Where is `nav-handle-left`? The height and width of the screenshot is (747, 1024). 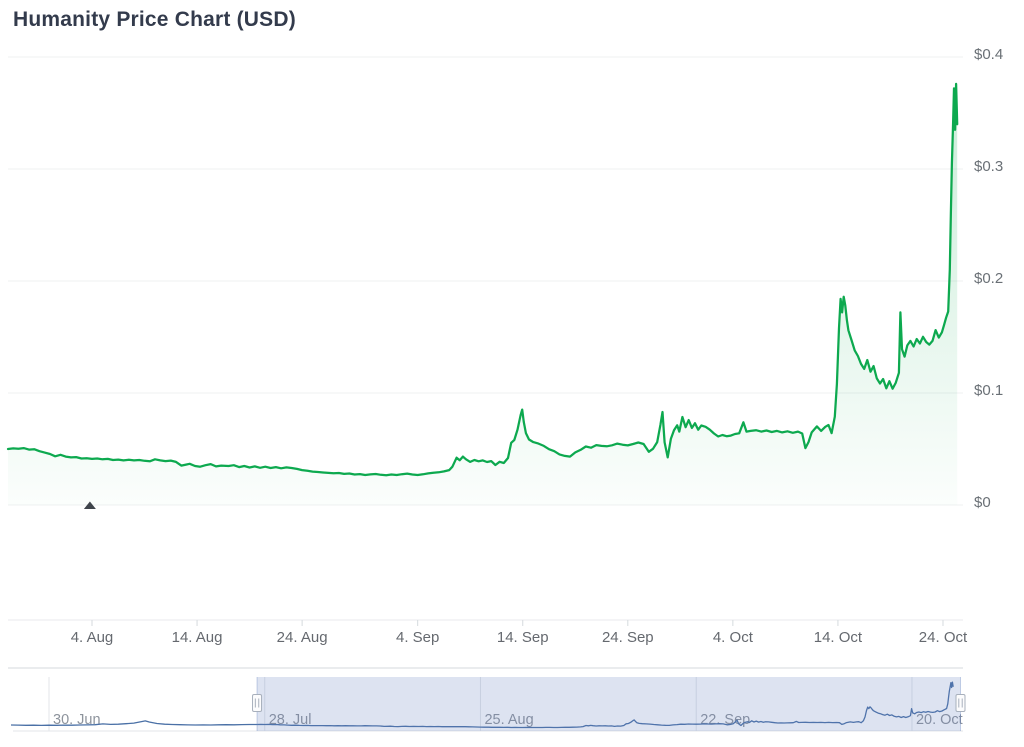
nav-handle-left is located at coordinates (257, 703).